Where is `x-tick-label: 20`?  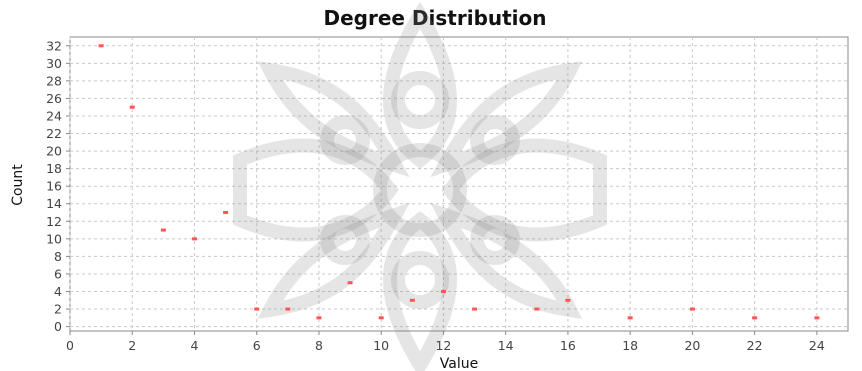 x-tick-label: 20 is located at coordinates (692, 345).